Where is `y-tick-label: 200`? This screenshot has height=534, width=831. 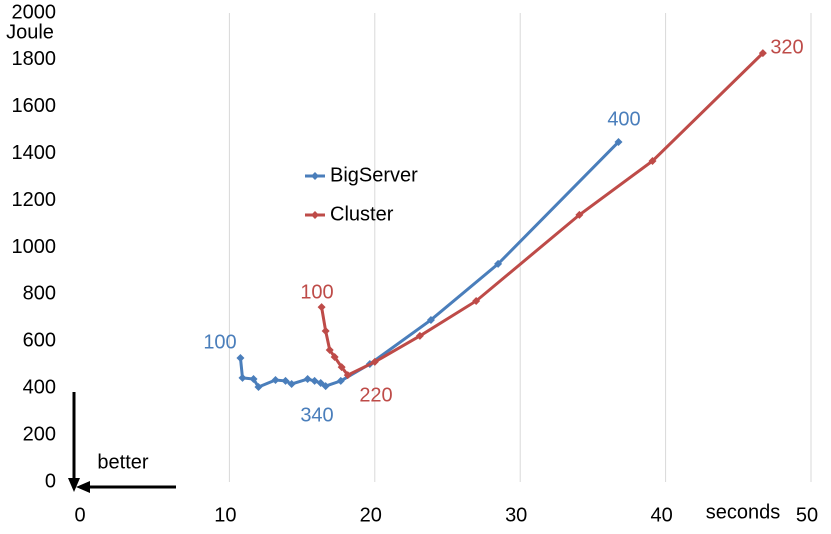 y-tick-label: 200 is located at coordinates (39, 434).